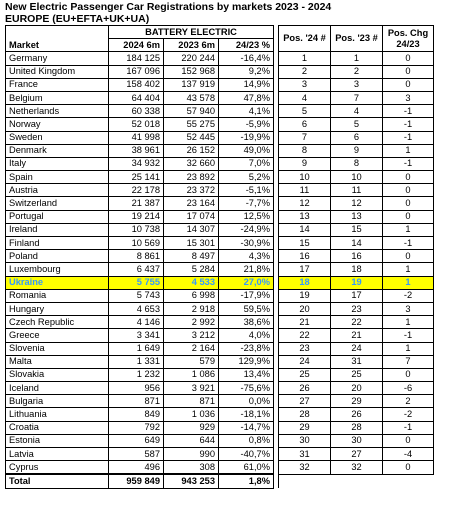 Image resolution: width=455 pixels, height=521 pixels. Describe the element at coordinates (57, 388) in the screenshot. I see `market-cell: Iceland` at that location.